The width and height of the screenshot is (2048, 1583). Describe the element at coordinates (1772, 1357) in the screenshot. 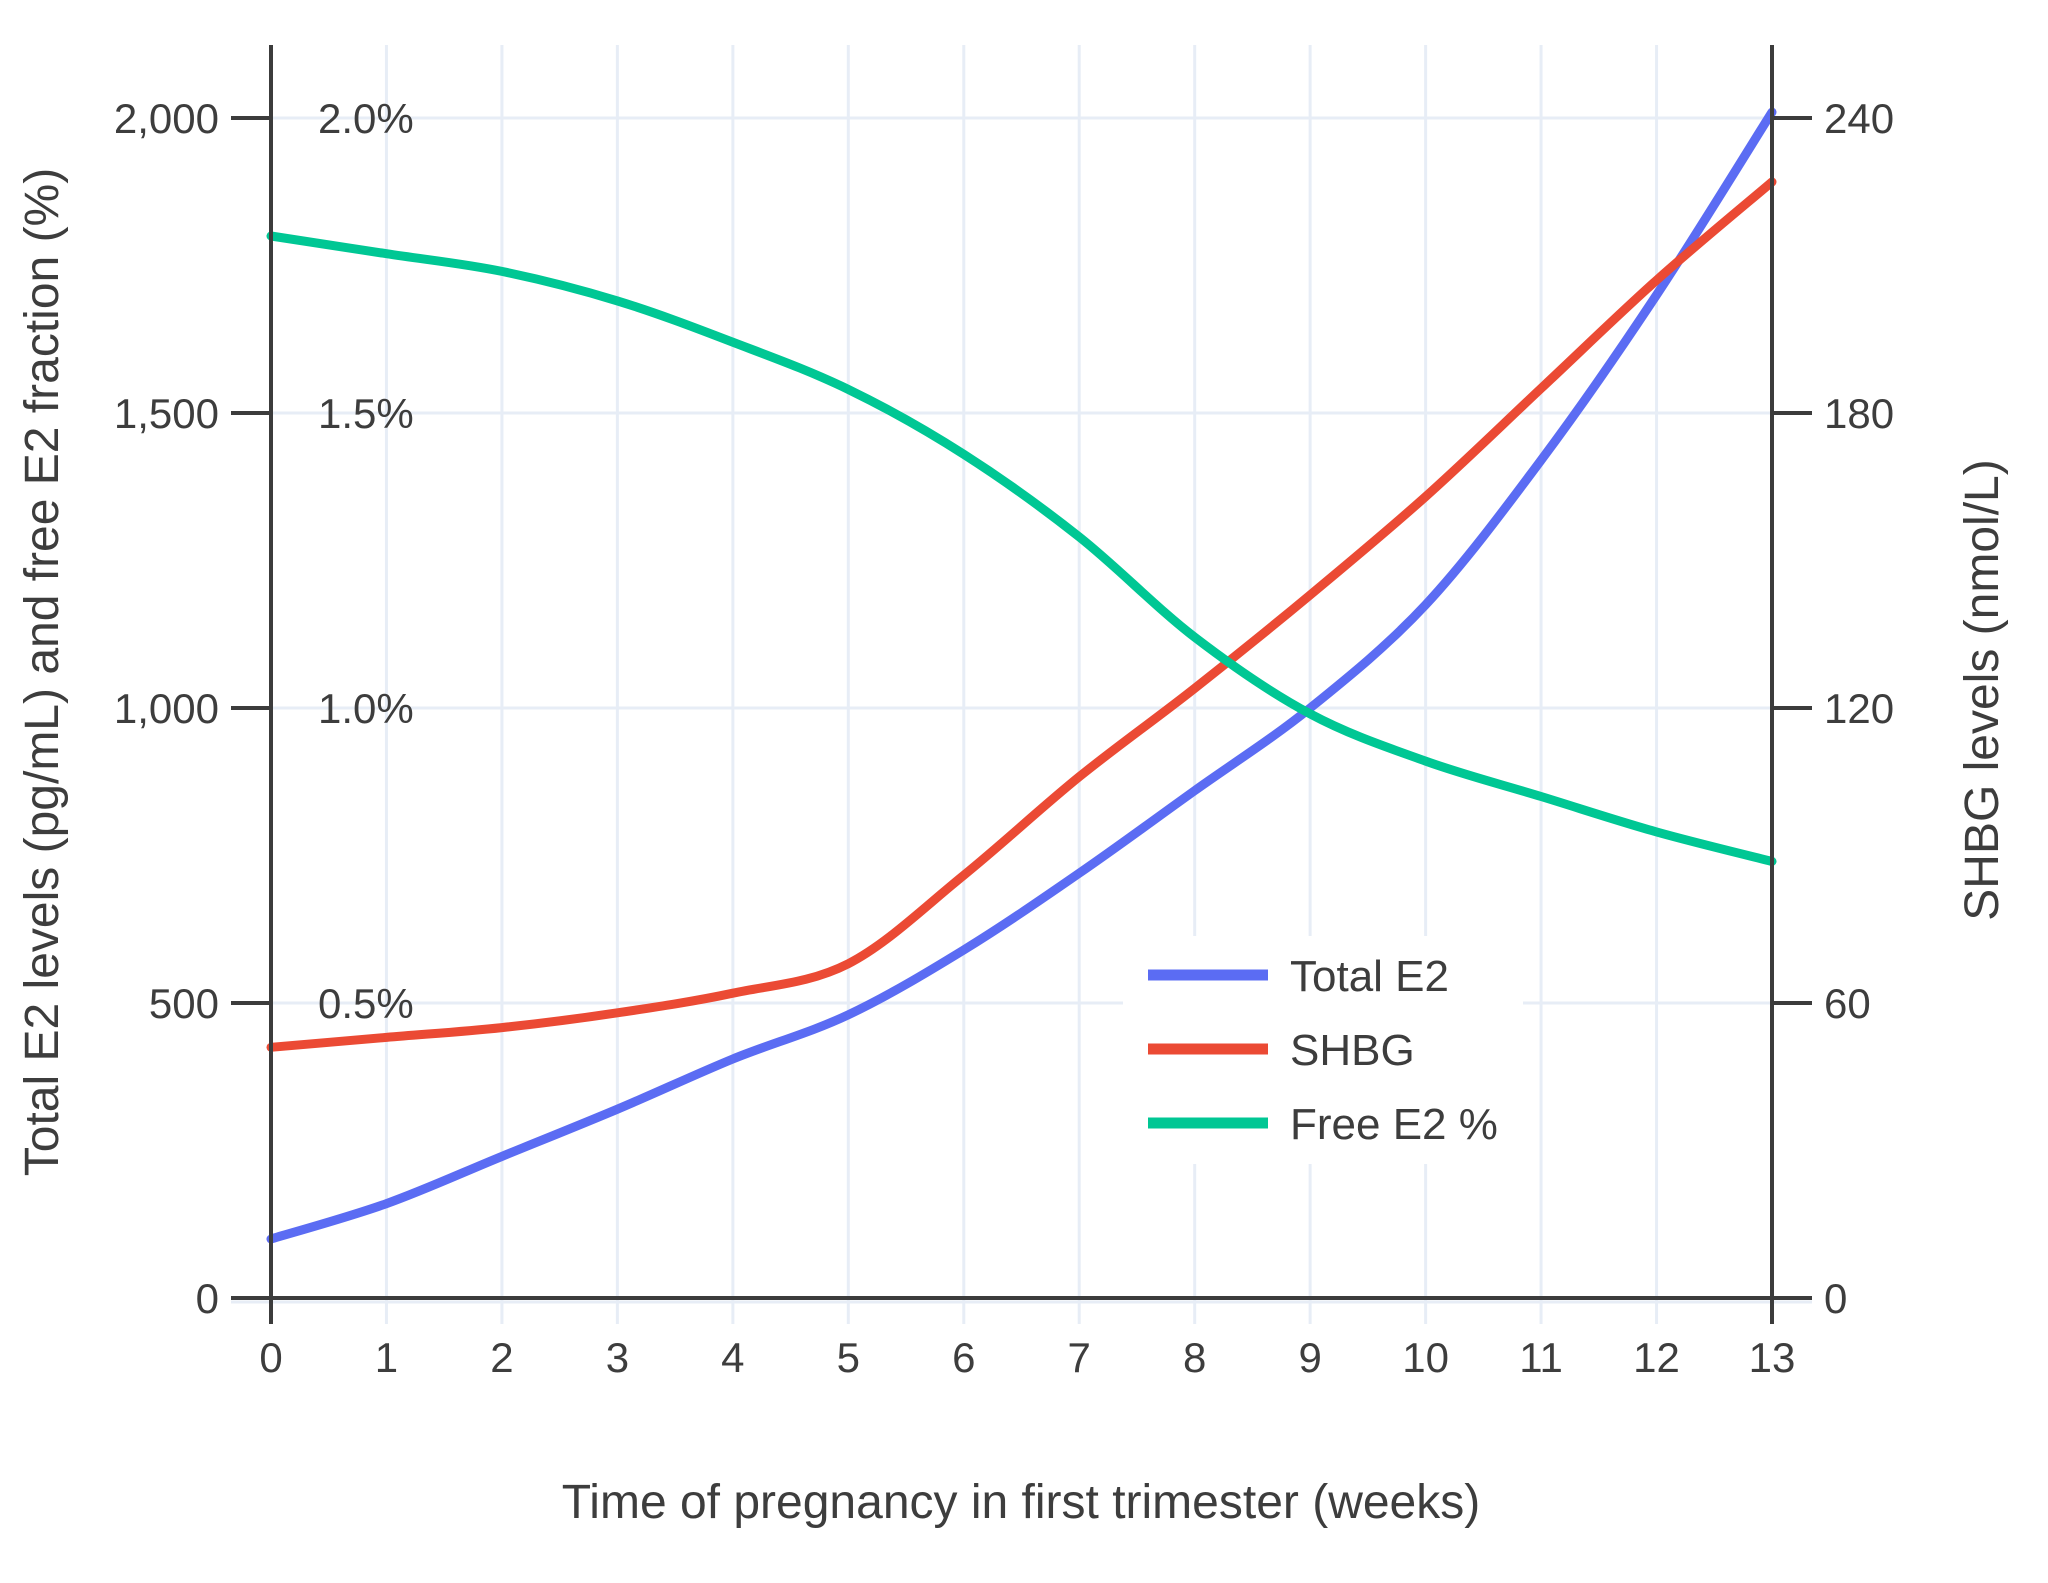

I see `x-tick-label: 13` at that location.